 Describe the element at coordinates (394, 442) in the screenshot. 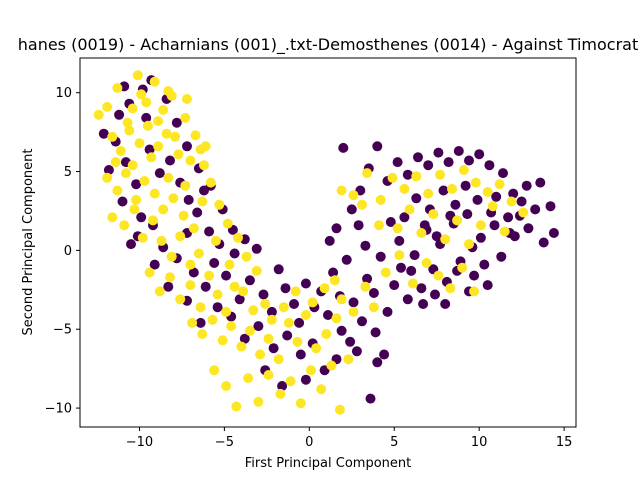

I see `x-tick-label: 5` at that location.